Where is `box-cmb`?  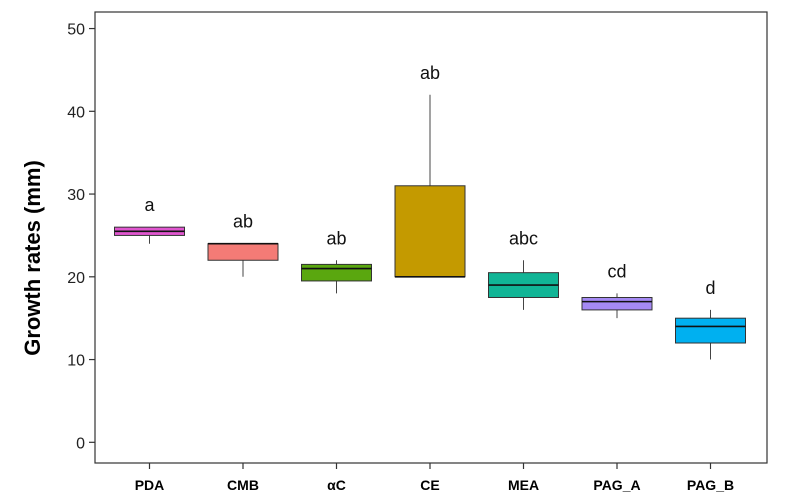
box-cmb is located at coordinates (243, 259).